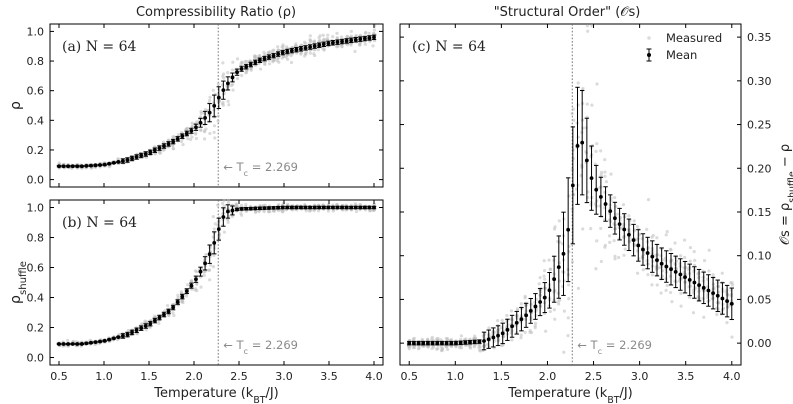 This screenshot has height=404, width=793. I want to click on panel-label: (c) N = 64, so click(449, 47).